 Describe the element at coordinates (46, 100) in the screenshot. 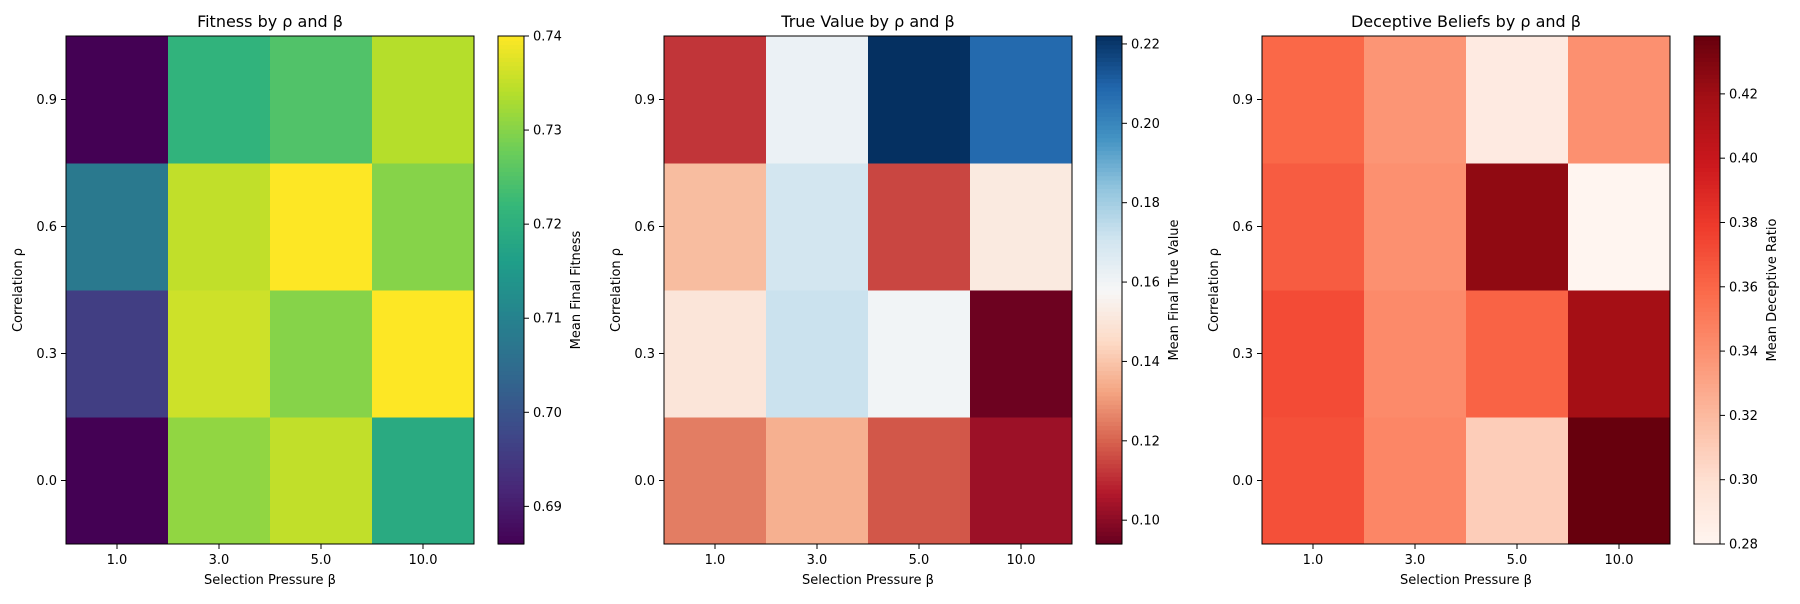

I see `y-tick-label: 0.9` at that location.